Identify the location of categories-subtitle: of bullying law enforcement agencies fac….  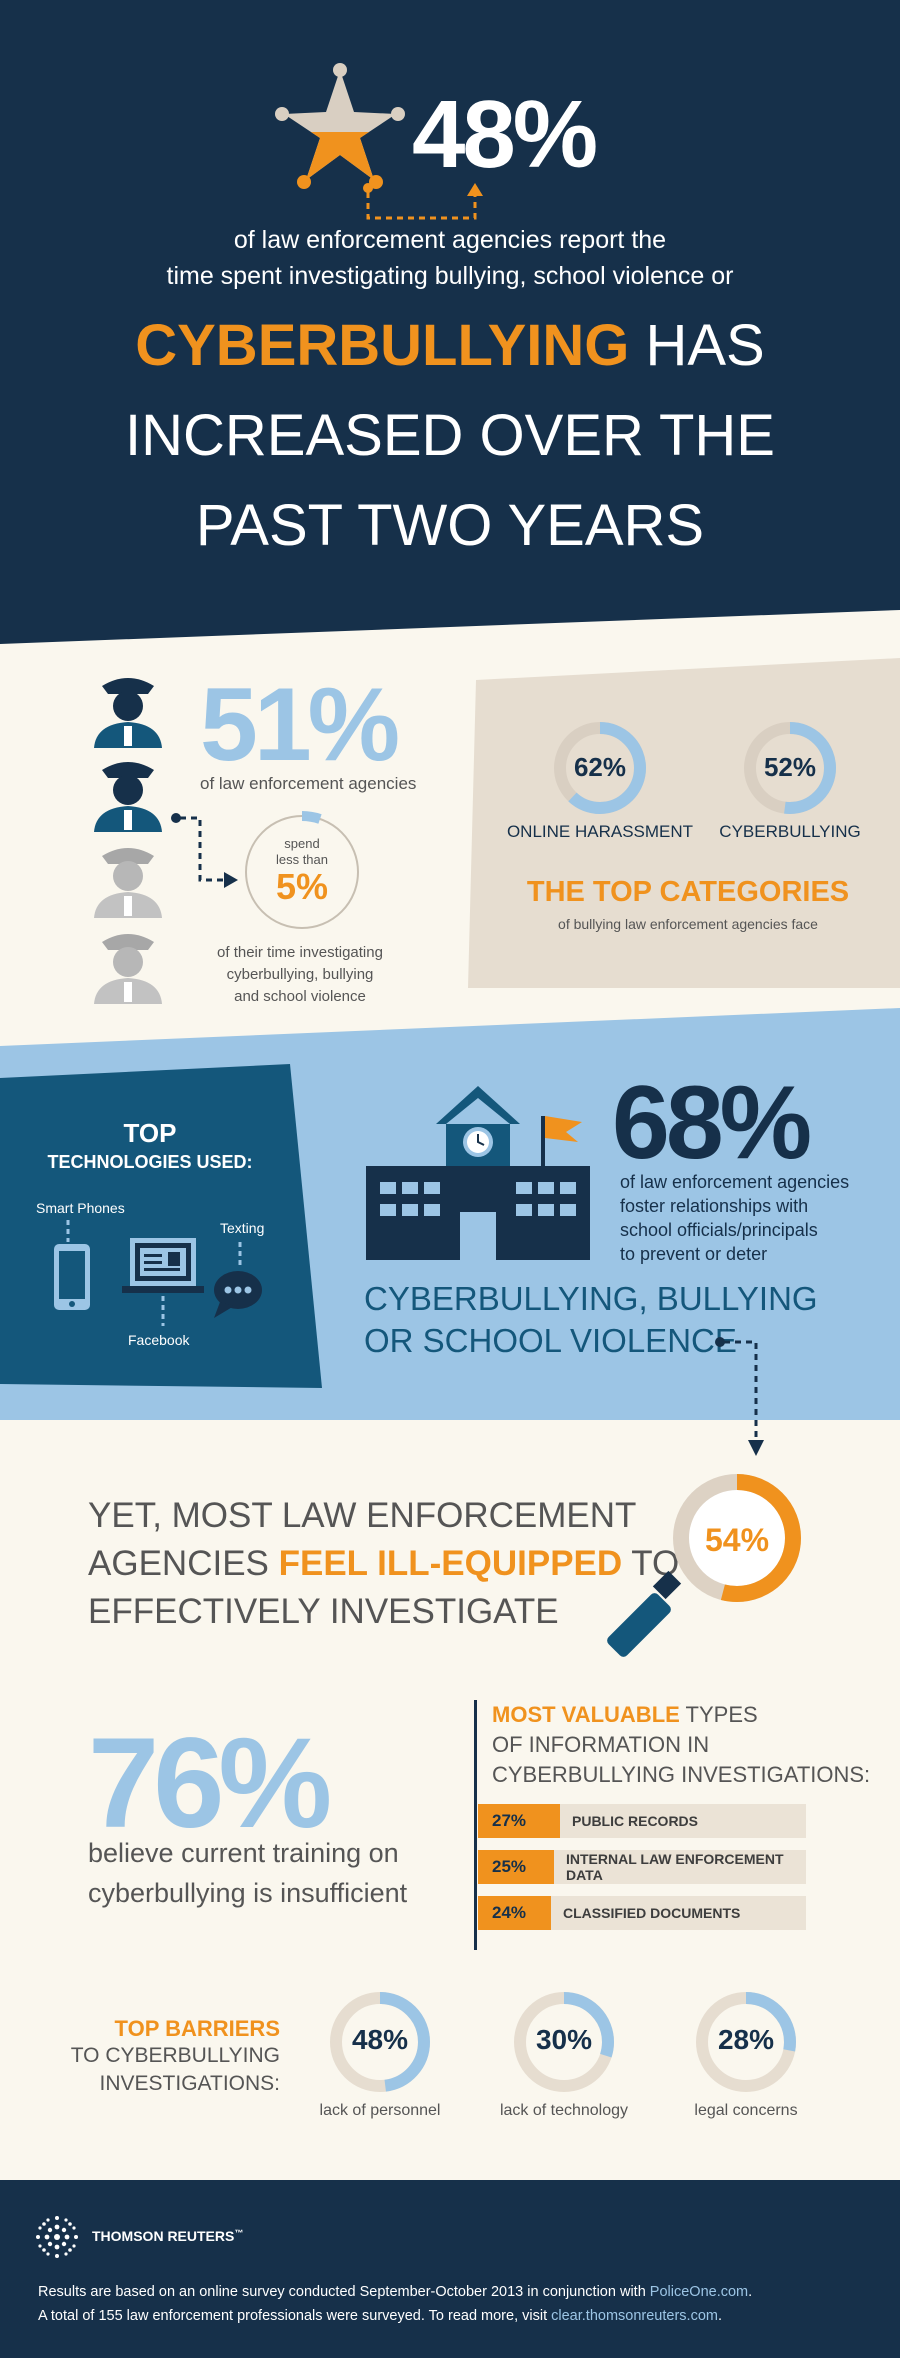
(688, 924).